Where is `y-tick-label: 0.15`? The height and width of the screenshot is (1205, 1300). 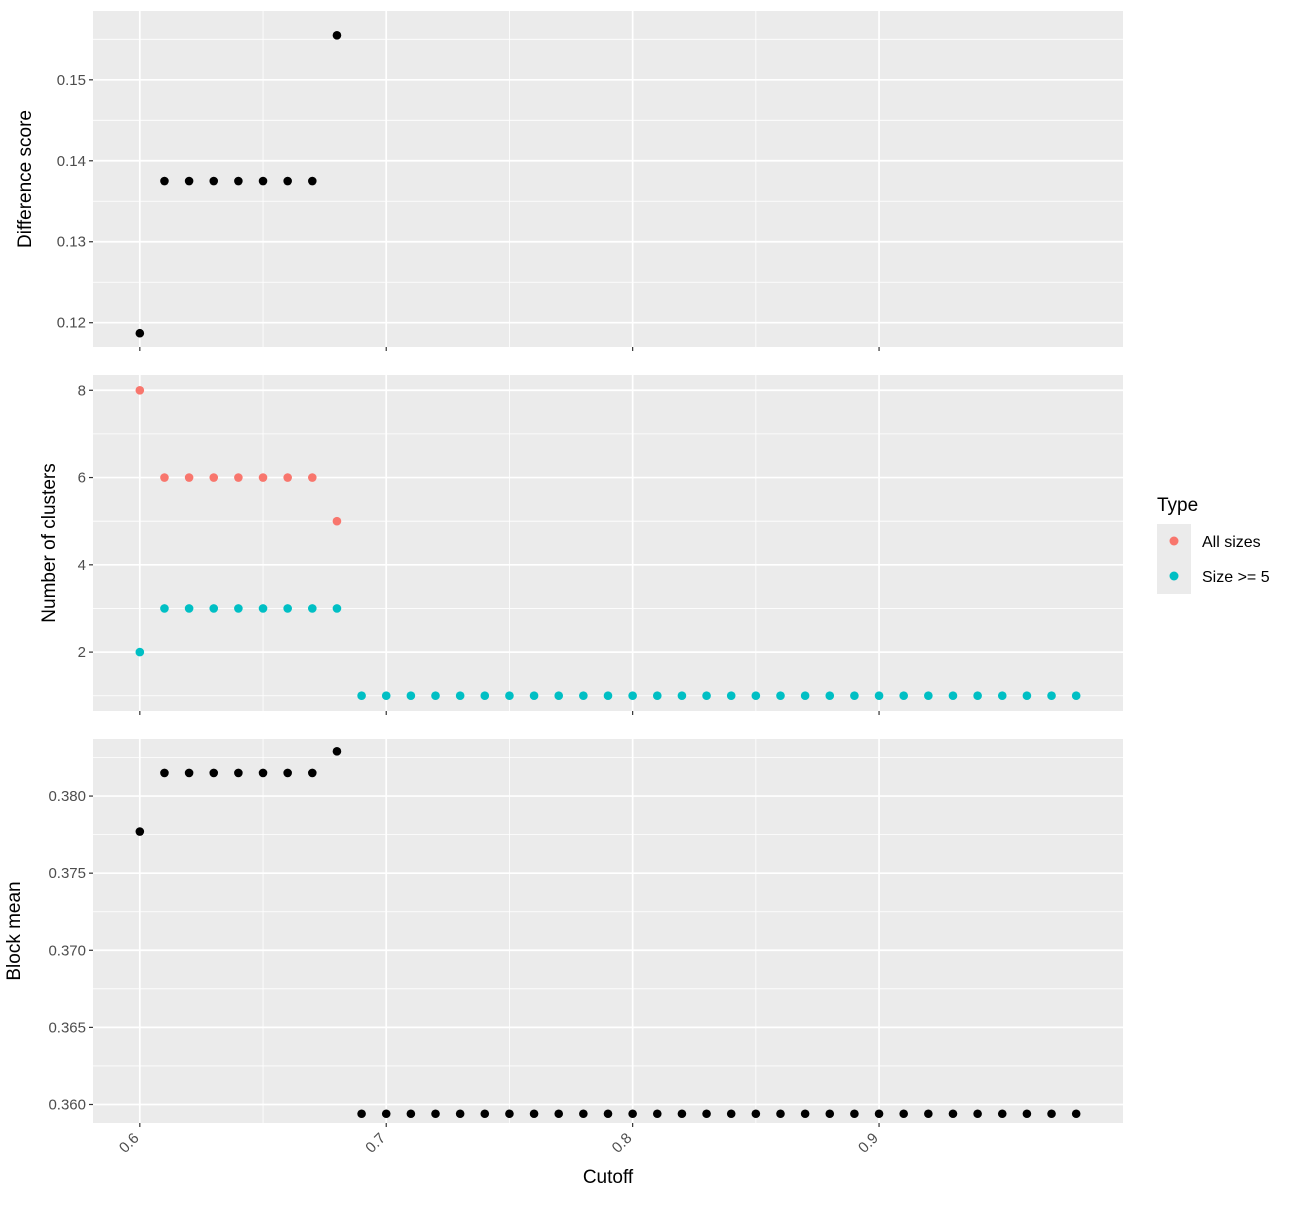
y-tick-label: 0.15 is located at coordinates (71, 80).